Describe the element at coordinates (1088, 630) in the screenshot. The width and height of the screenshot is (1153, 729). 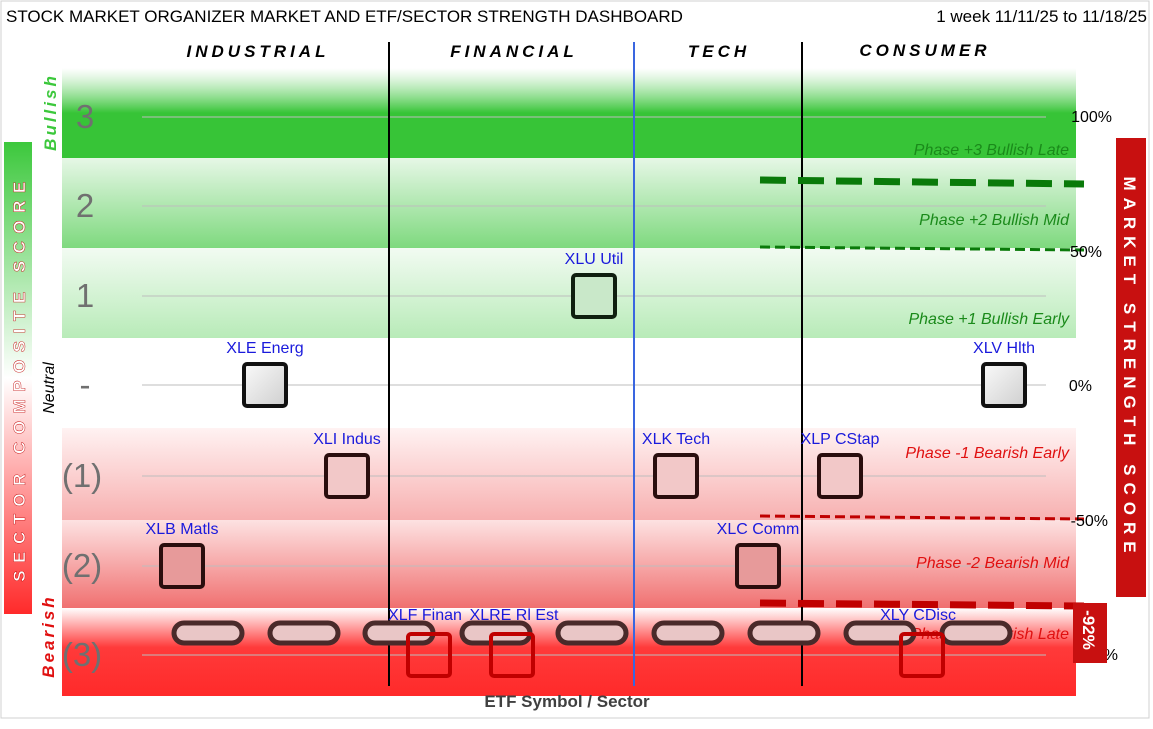
I see `market-strength-value: -92%` at that location.